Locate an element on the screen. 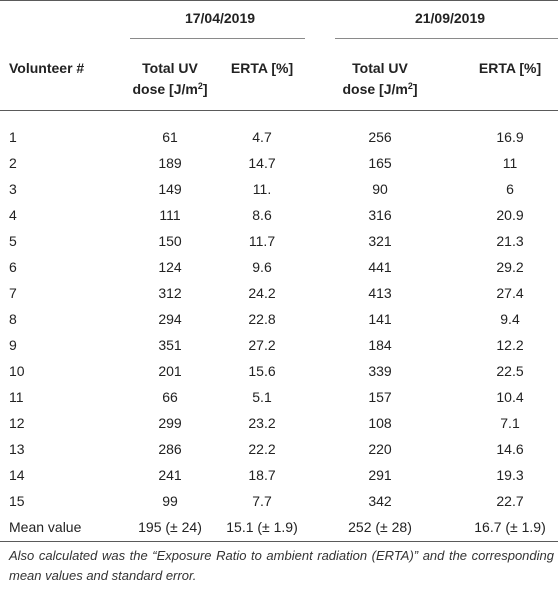 This screenshot has width=558, height=597. date-header-2: 21/09/2019 is located at coordinates (450, 18).